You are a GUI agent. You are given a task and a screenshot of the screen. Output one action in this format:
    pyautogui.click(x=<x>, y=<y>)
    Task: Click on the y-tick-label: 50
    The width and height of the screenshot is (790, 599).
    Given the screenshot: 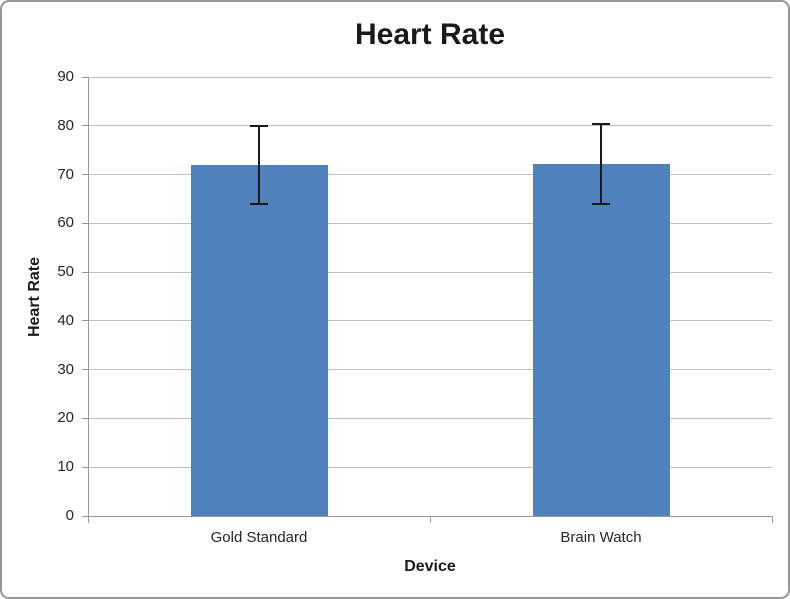 What is the action you would take?
    pyautogui.click(x=65, y=272)
    